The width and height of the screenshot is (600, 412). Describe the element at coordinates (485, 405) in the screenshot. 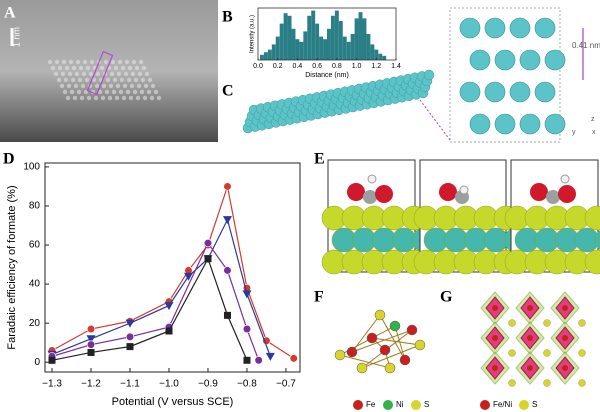

I see `legend-swatch` at that location.